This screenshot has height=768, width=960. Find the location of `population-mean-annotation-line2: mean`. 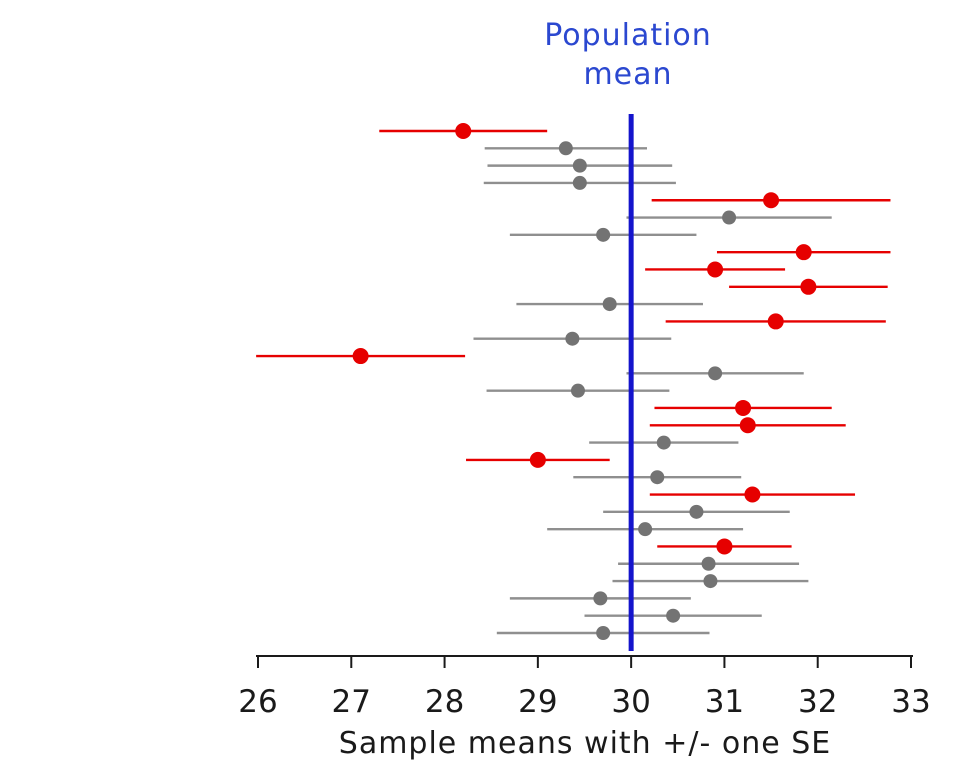

population-mean-annotation-line2: mean is located at coordinates (628, 74).